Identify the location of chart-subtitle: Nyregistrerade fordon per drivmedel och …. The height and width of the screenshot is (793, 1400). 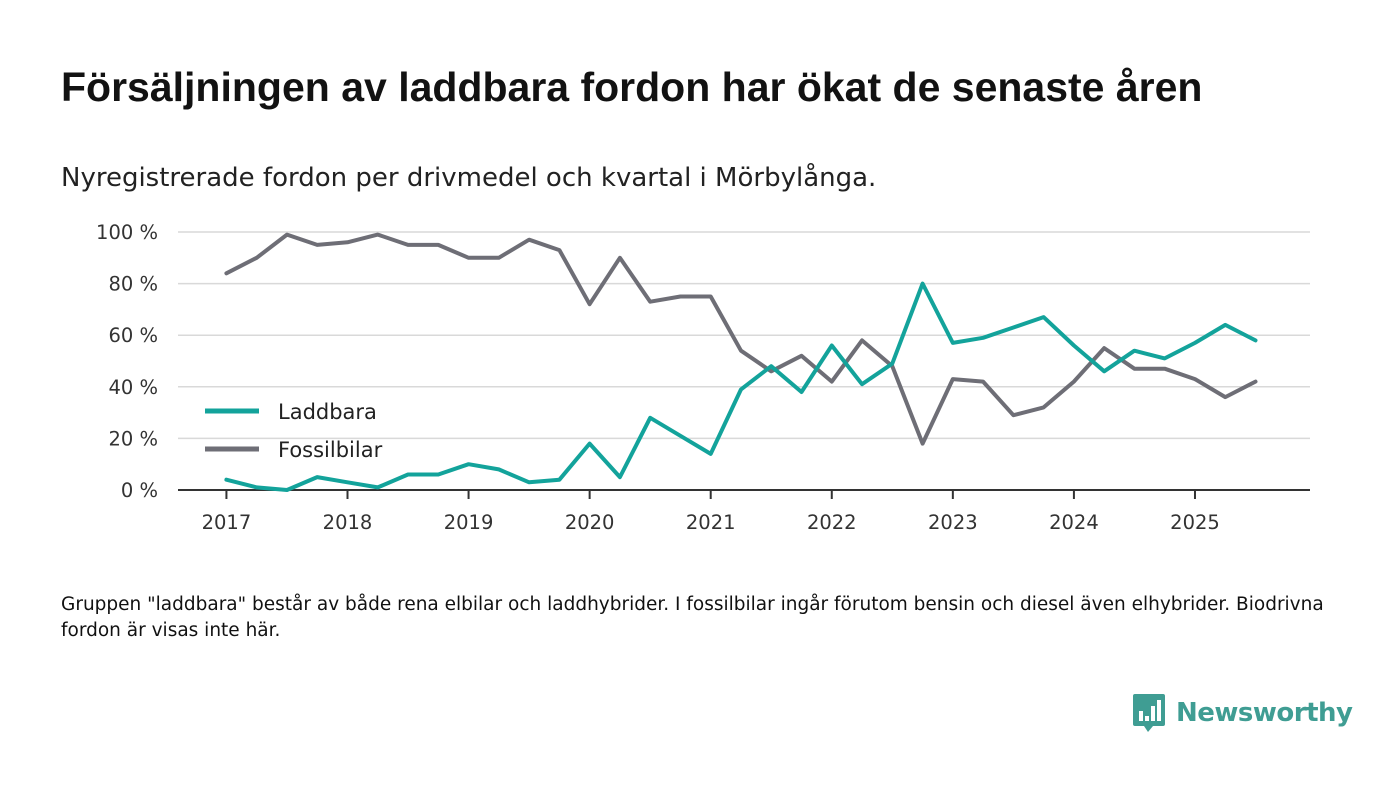
(469, 178).